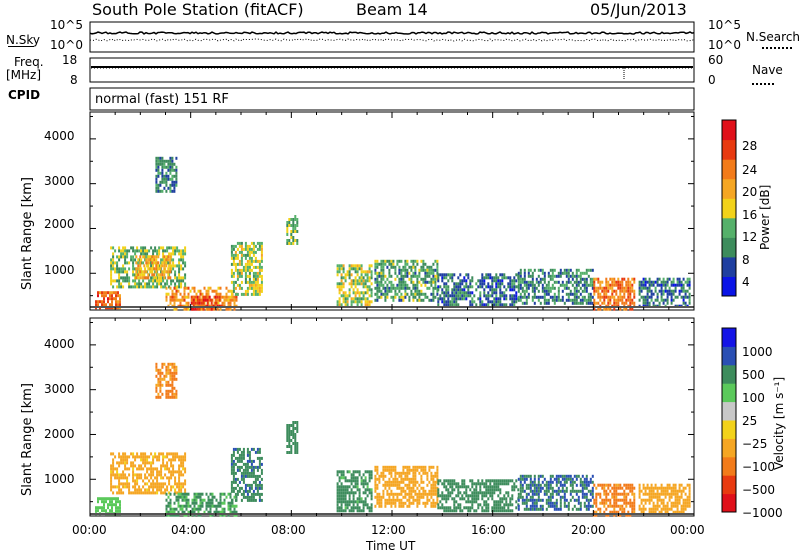 This screenshot has width=800, height=554. Describe the element at coordinates (392, 33) in the screenshot. I see `noise-sky-line` at that location.